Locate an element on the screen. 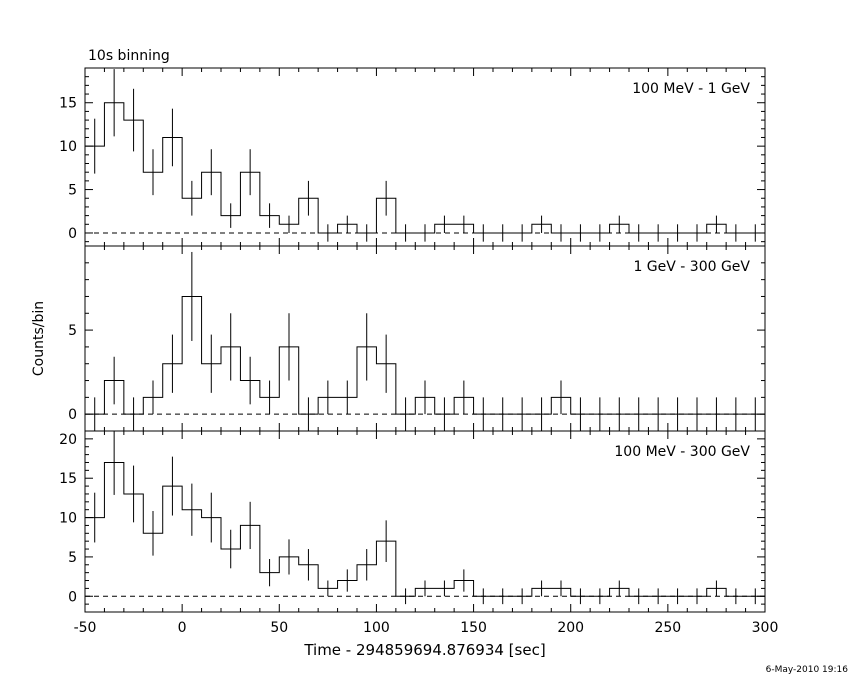 The height and width of the screenshot is (680, 850). panel-label: 100 MeV - 1 GeV is located at coordinates (691, 89).